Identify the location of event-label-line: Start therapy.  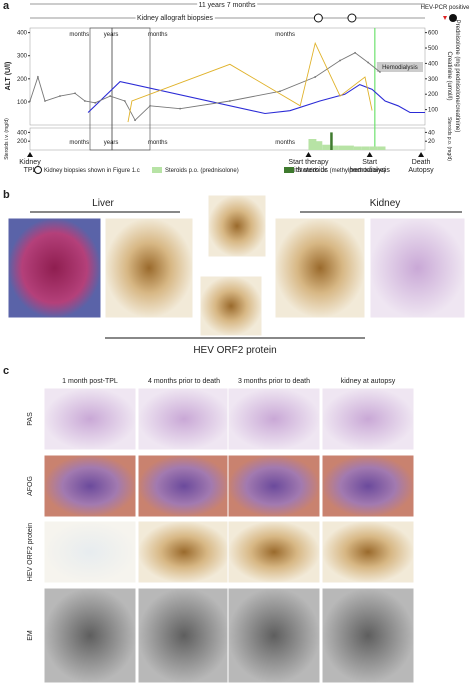
(308, 162).